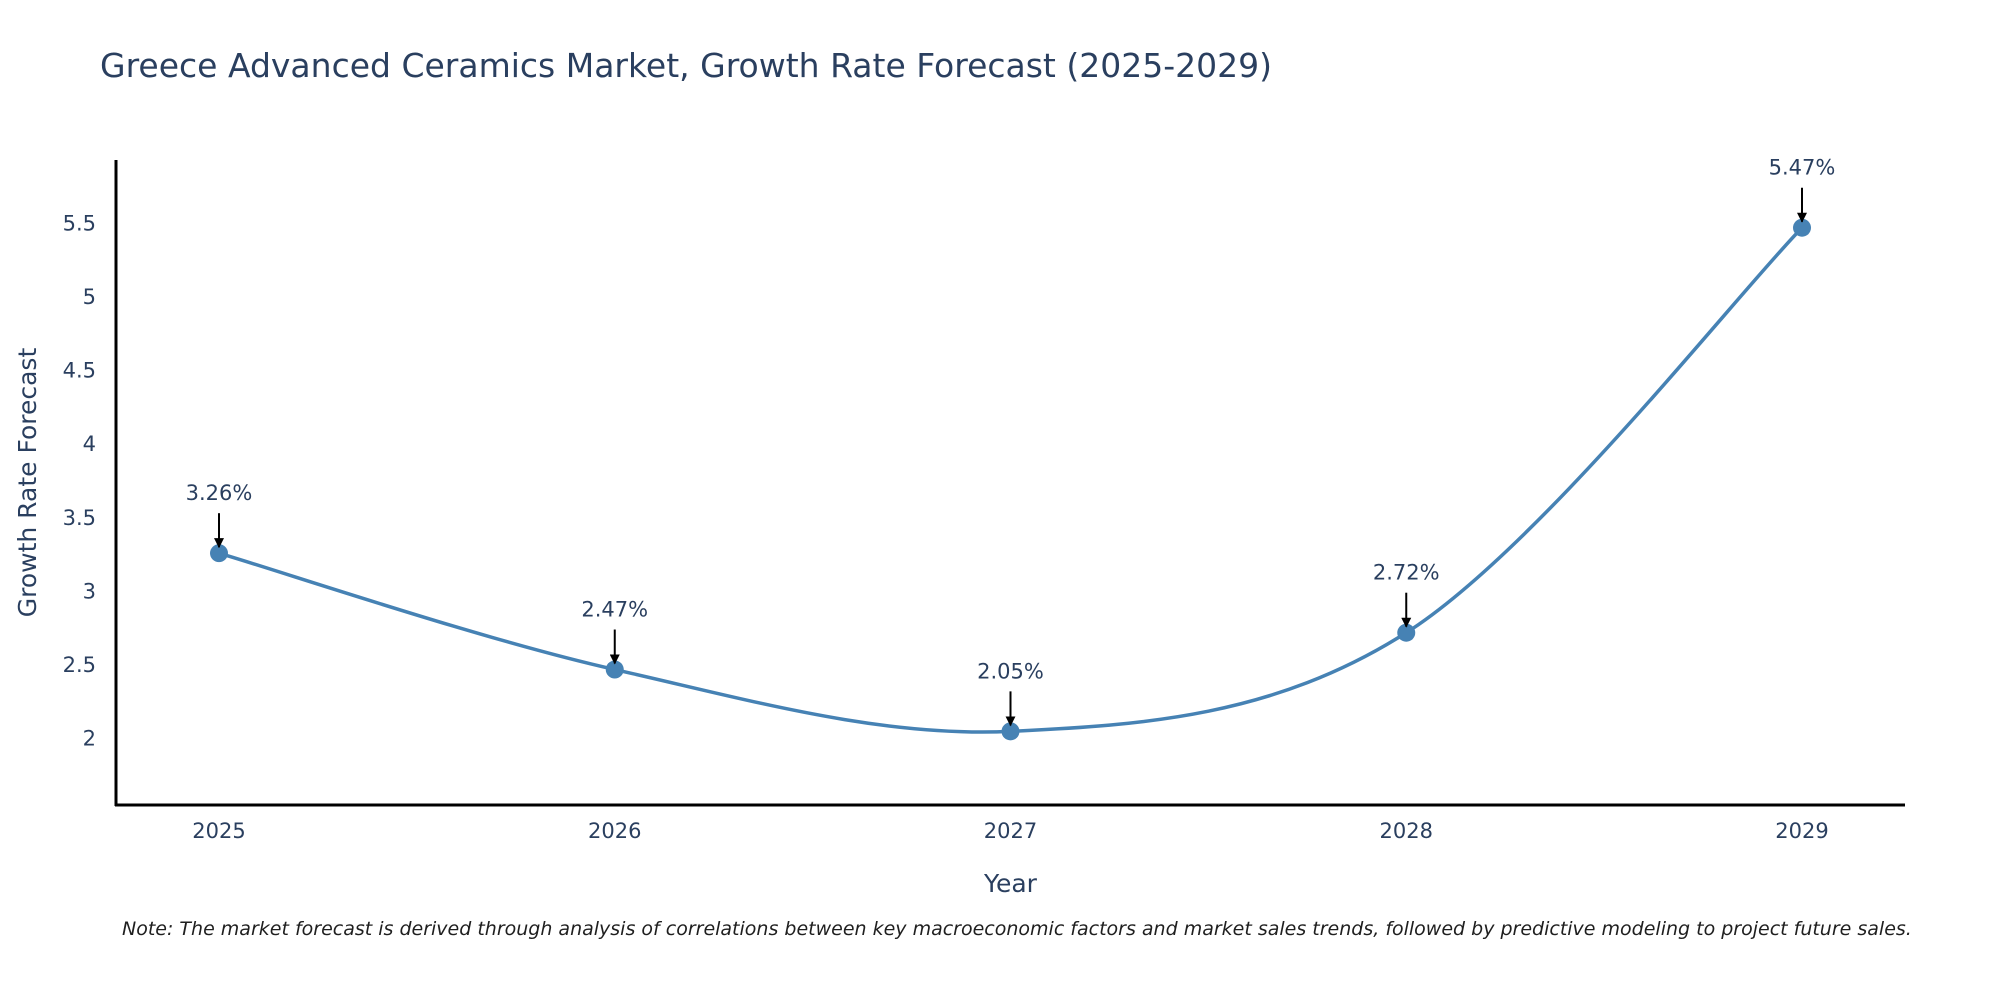 This screenshot has height=1000, width=2000. What do you see at coordinates (614, 610) in the screenshot?
I see `data-label: 2.47%` at bounding box center [614, 610].